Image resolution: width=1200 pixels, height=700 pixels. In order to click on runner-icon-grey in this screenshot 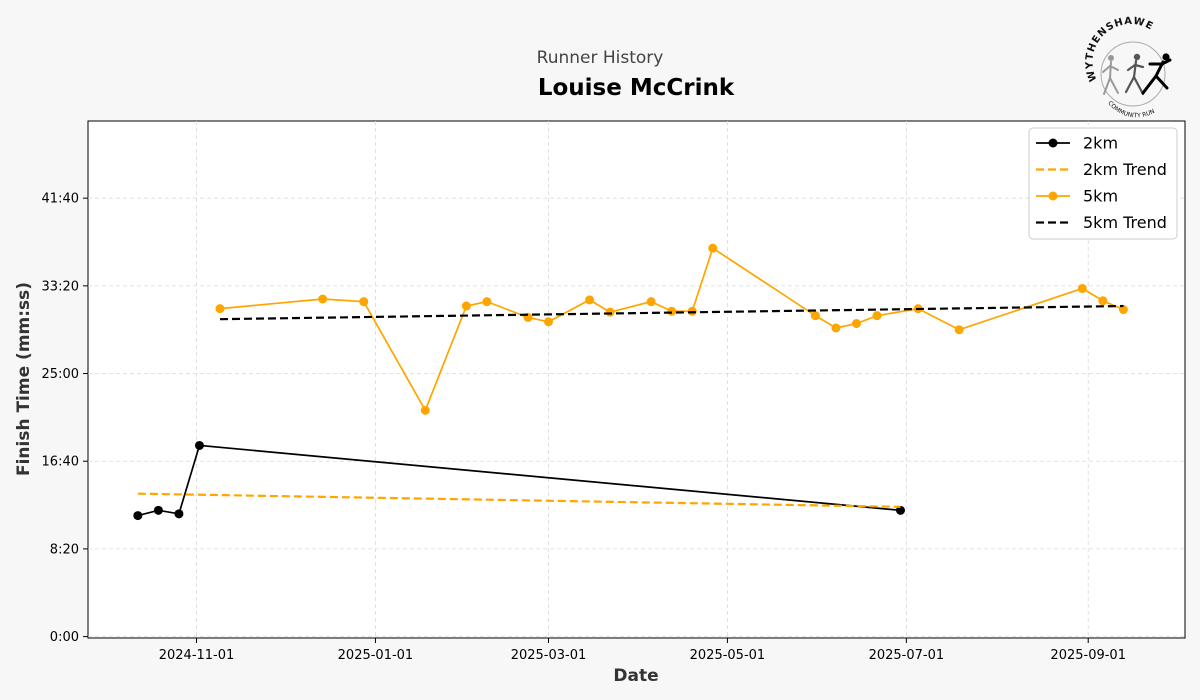, I will do `click(1110, 75)`.